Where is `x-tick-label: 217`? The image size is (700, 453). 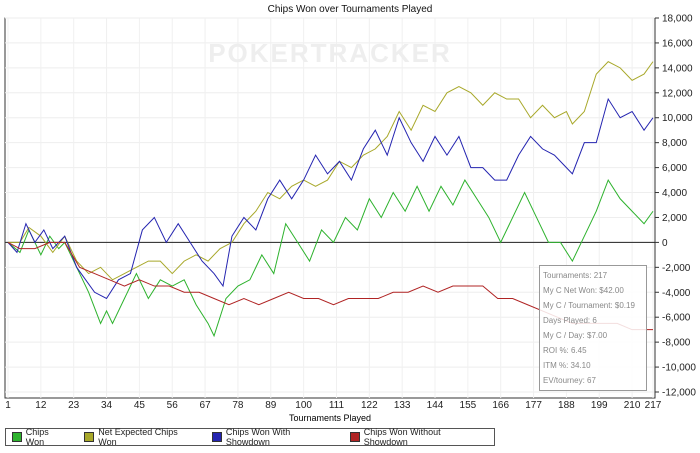 x-tick-label: 217 is located at coordinates (653, 405).